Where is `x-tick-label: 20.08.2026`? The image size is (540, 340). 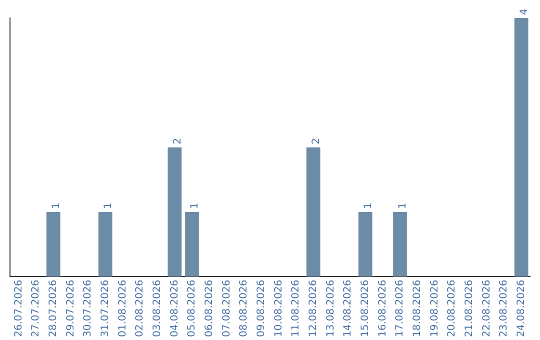 x-tick-label: 20.08.2026 is located at coordinates (452, 309).